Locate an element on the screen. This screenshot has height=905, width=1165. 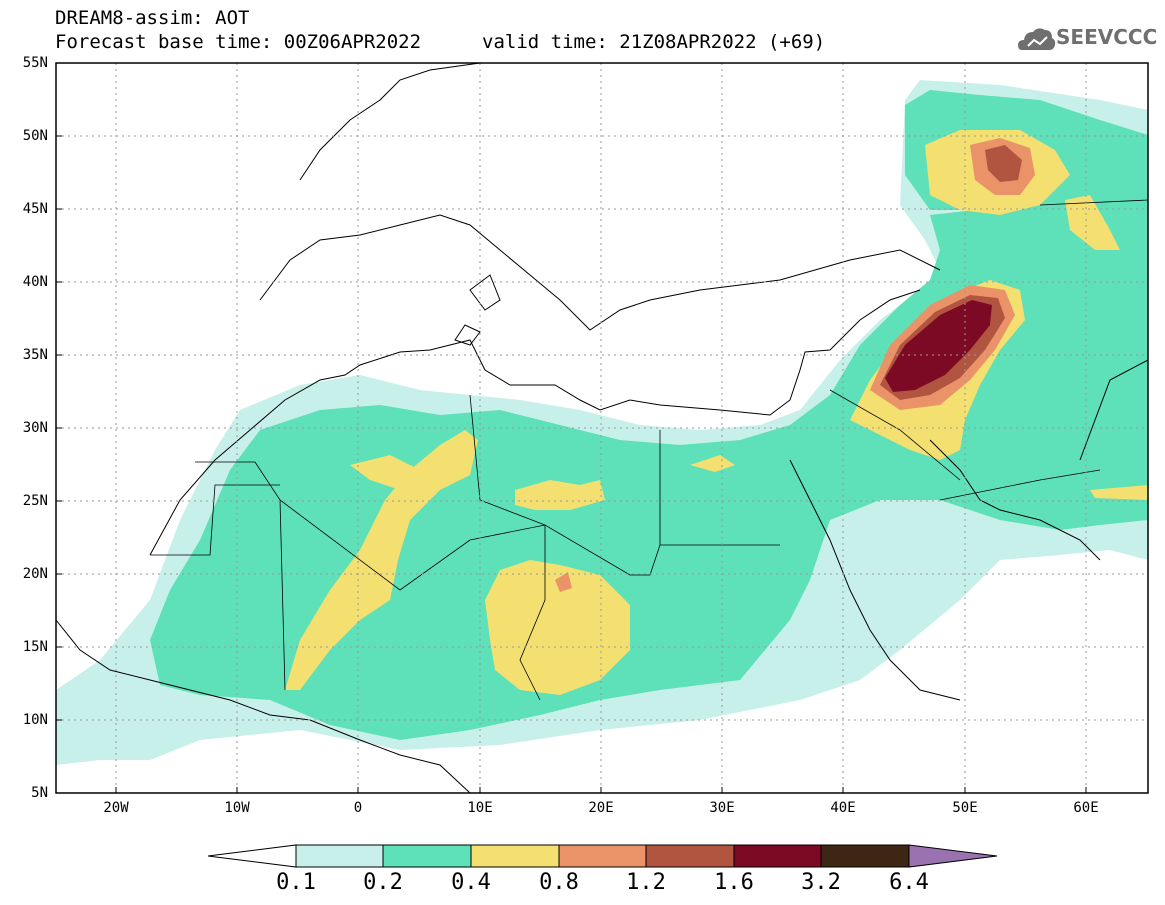
colorbar-label-3-2: 3.2 is located at coordinates (821, 882).